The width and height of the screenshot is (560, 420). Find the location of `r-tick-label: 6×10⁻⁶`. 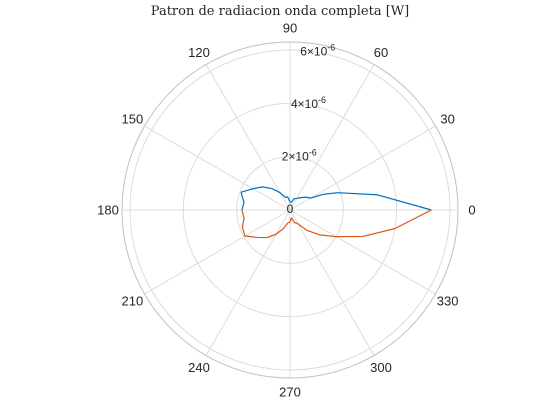

r-tick-label: 6×10⁻⁶ is located at coordinates (317, 50).